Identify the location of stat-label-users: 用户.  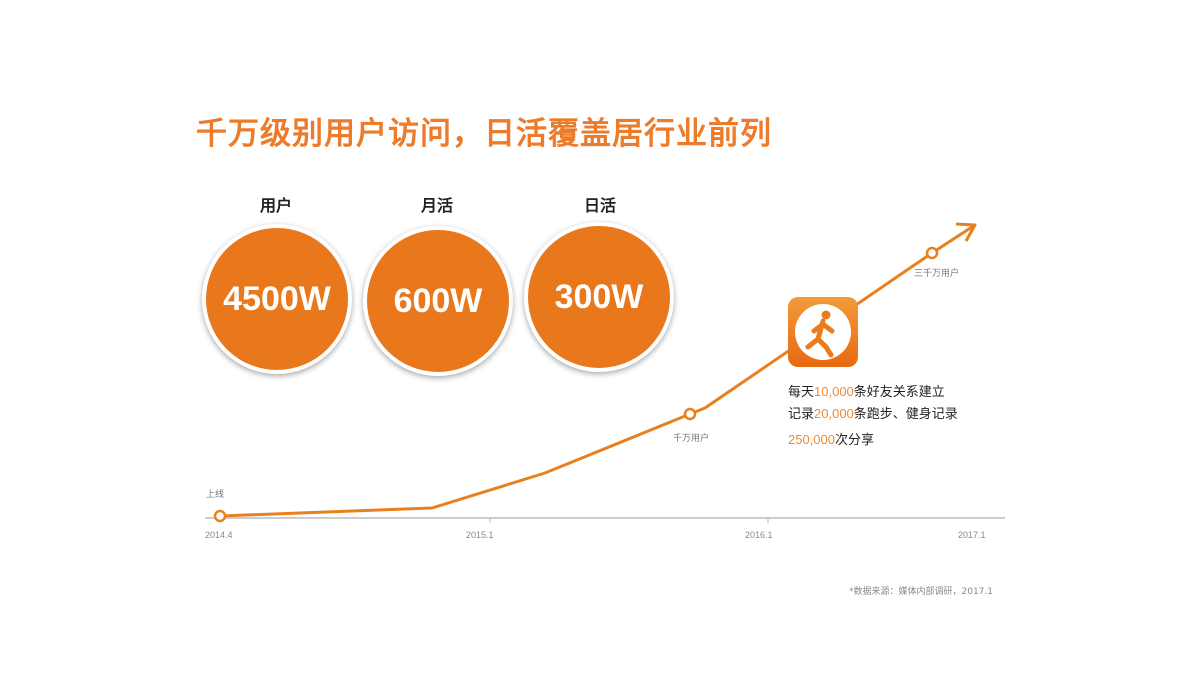
(275, 205).